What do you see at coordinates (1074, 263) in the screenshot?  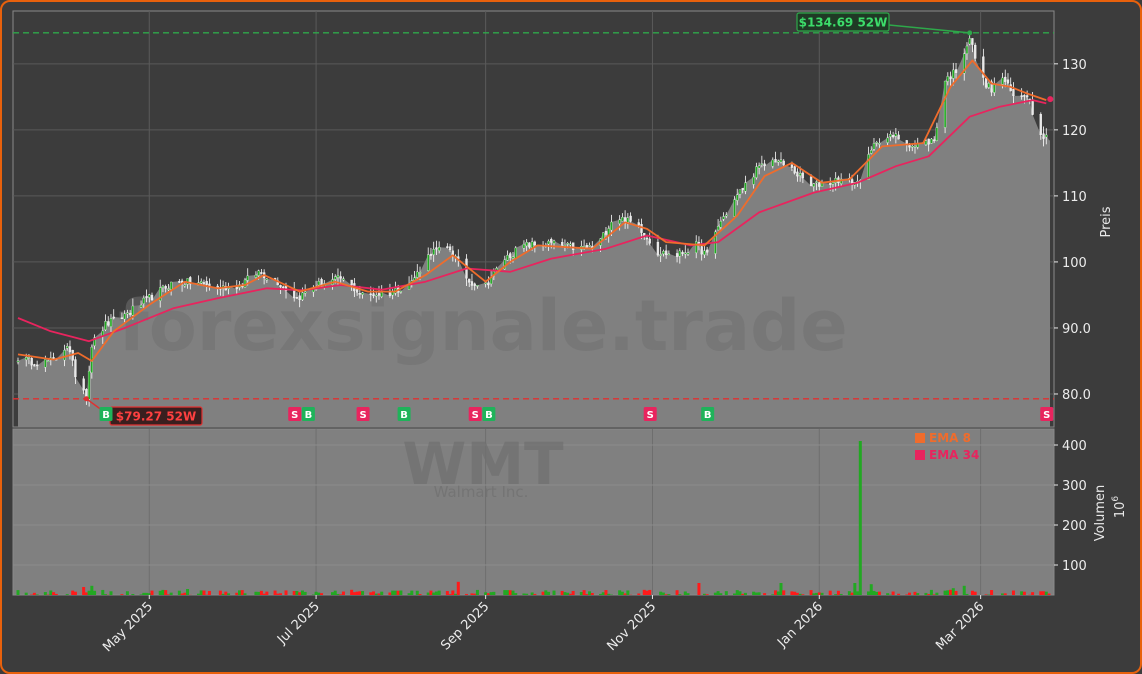 I see `price-tick-label-2: 100` at bounding box center [1074, 263].